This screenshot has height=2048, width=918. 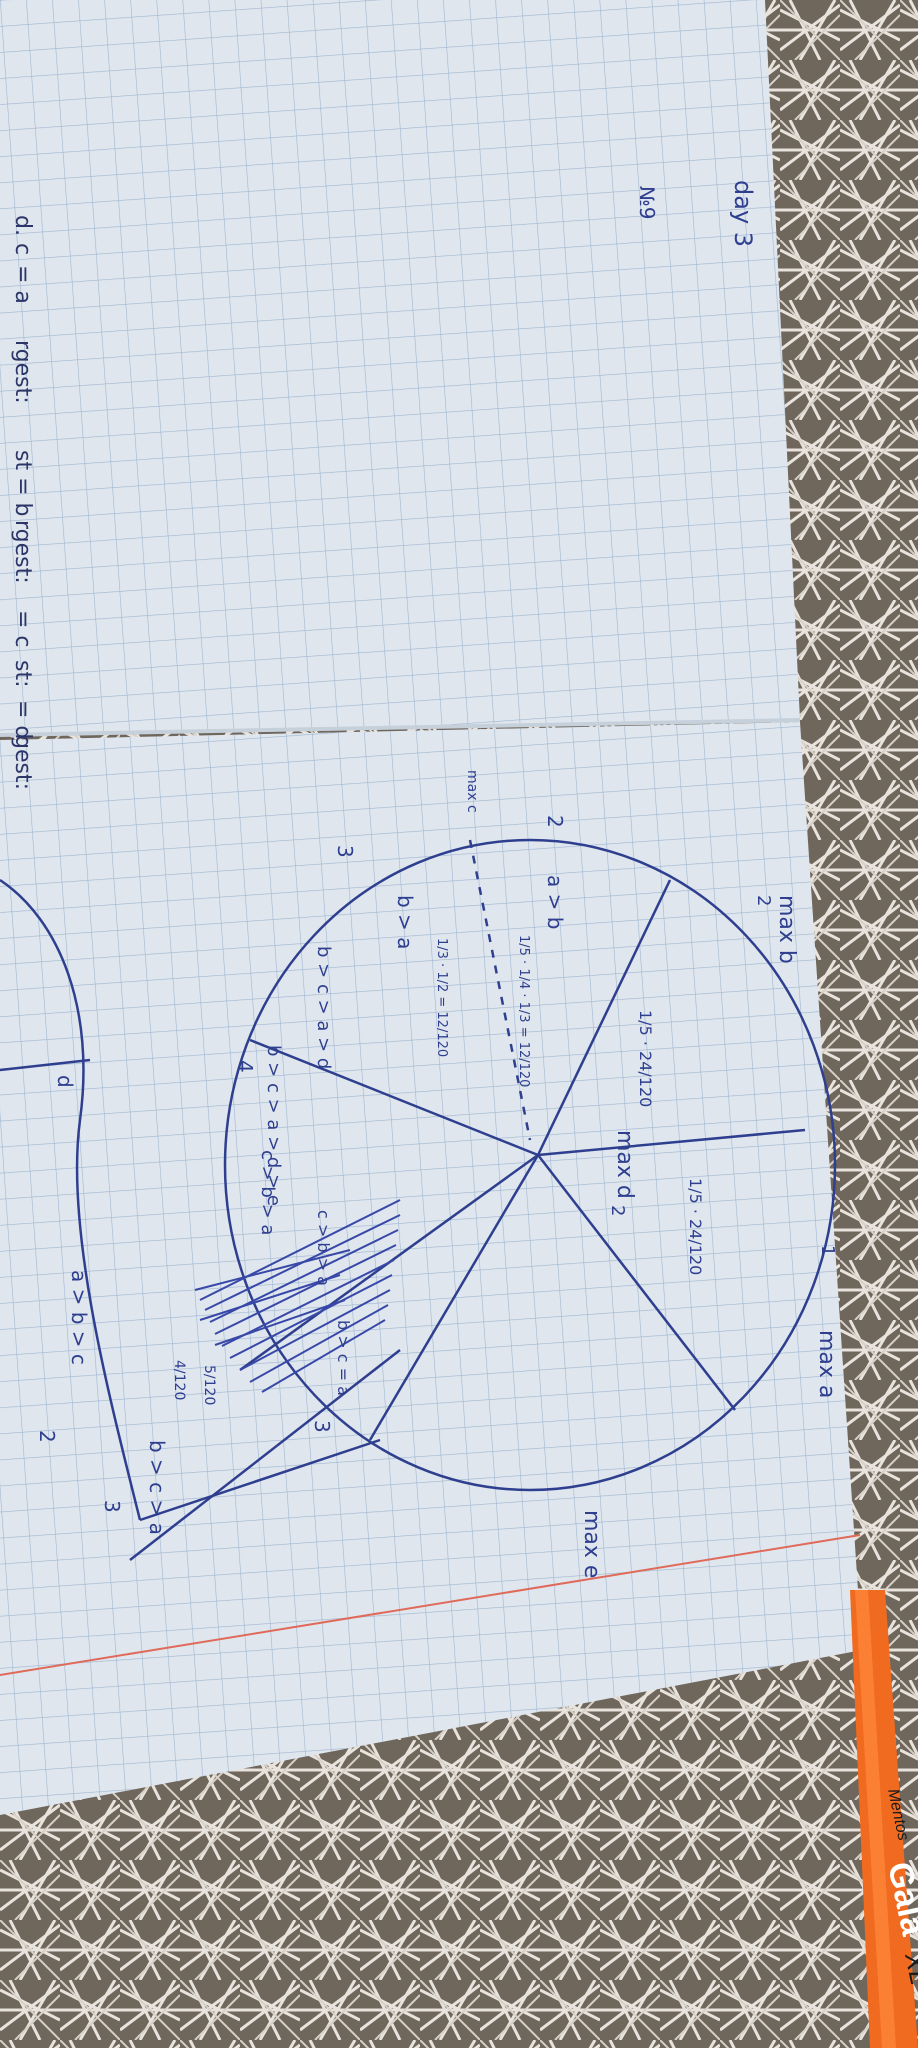 I want to click on left-arc, so click(x=71, y=1199).